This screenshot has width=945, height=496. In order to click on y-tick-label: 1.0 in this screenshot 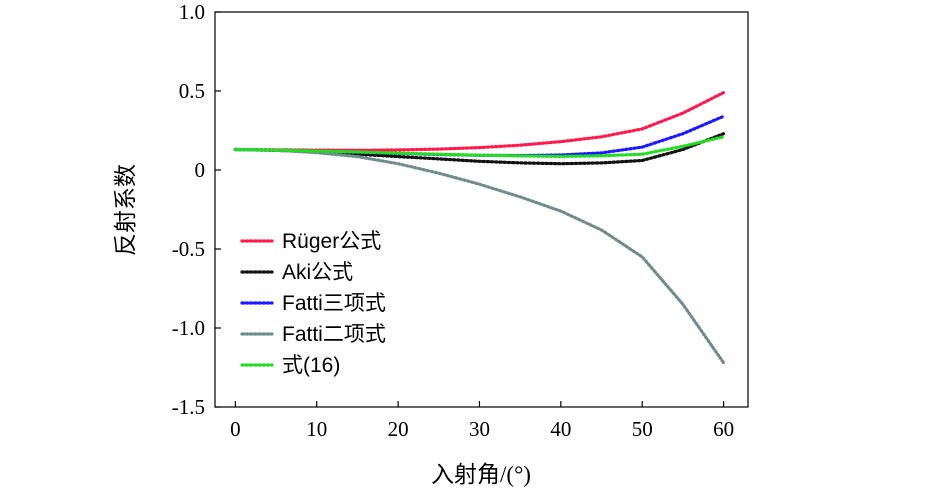, I will do `click(192, 12)`.